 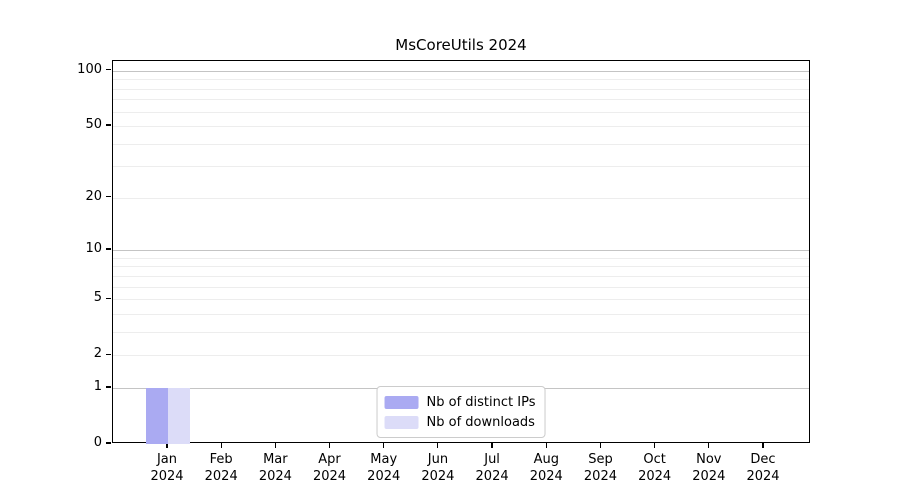 What do you see at coordinates (546, 468) in the screenshot?
I see `x-axis-tick-label: Aug 2024` at bounding box center [546, 468].